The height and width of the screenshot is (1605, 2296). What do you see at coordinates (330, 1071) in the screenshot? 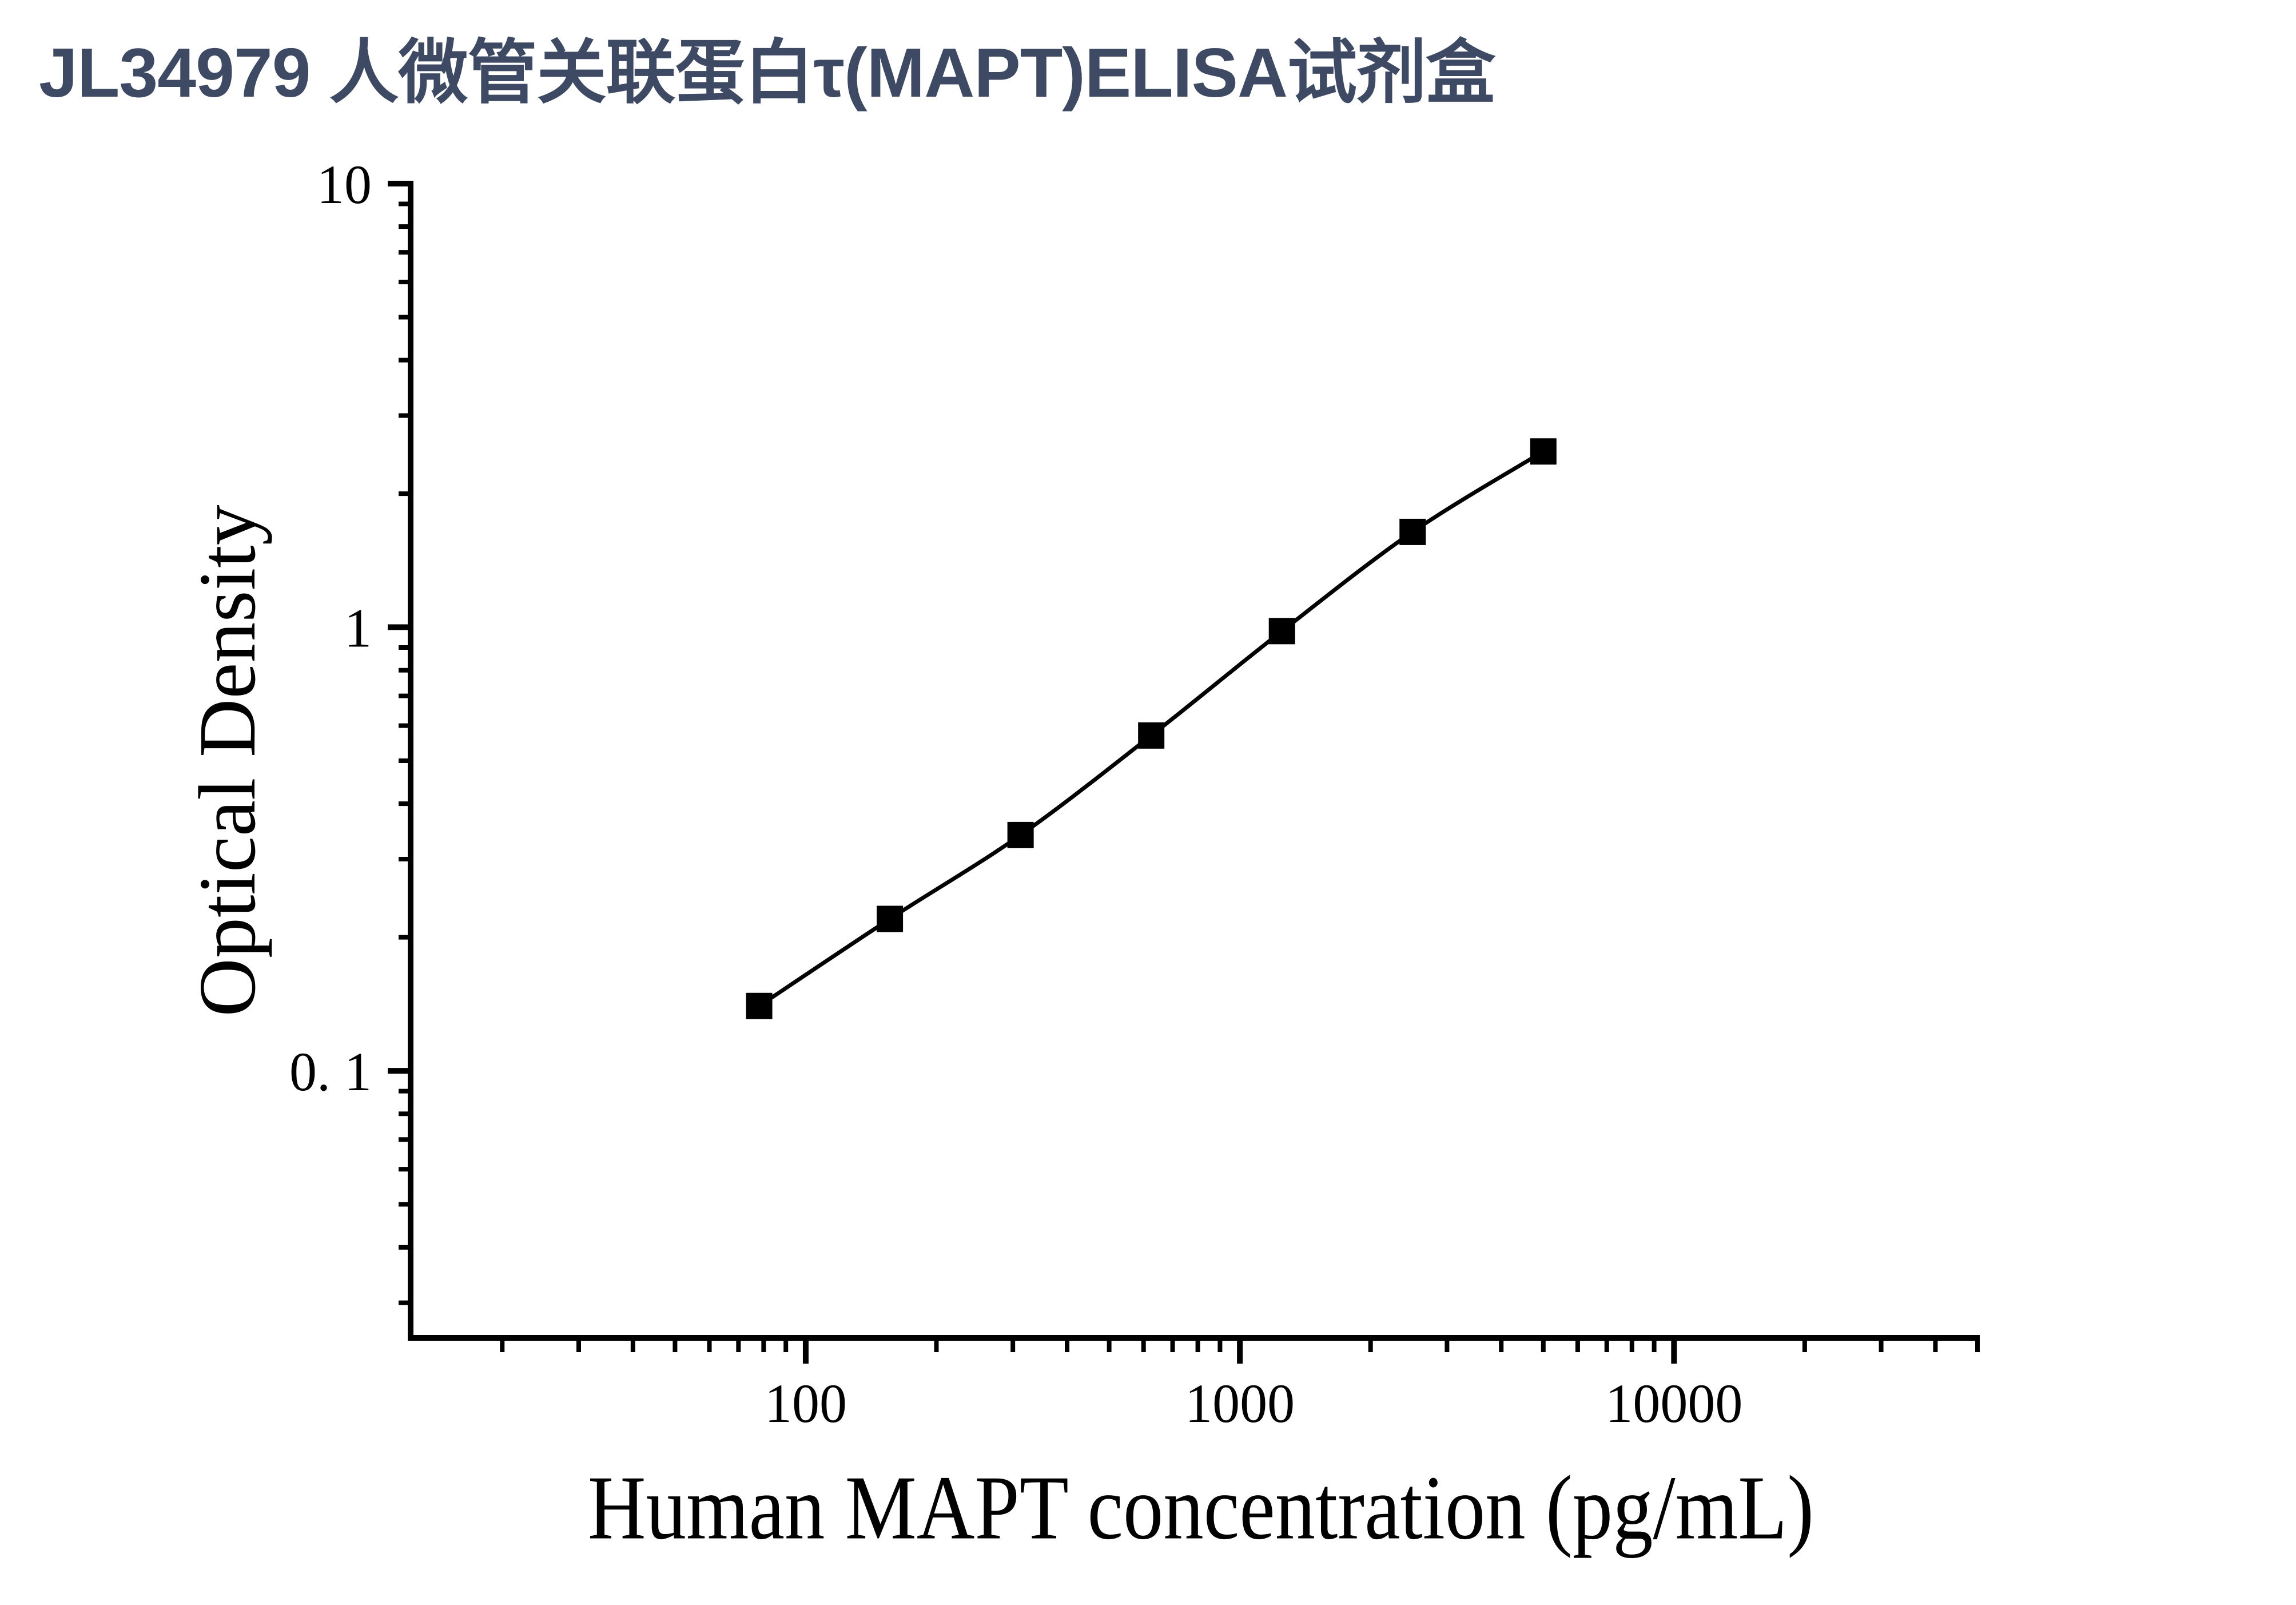
I see `y-tick-label: 0. 1` at bounding box center [330, 1071].